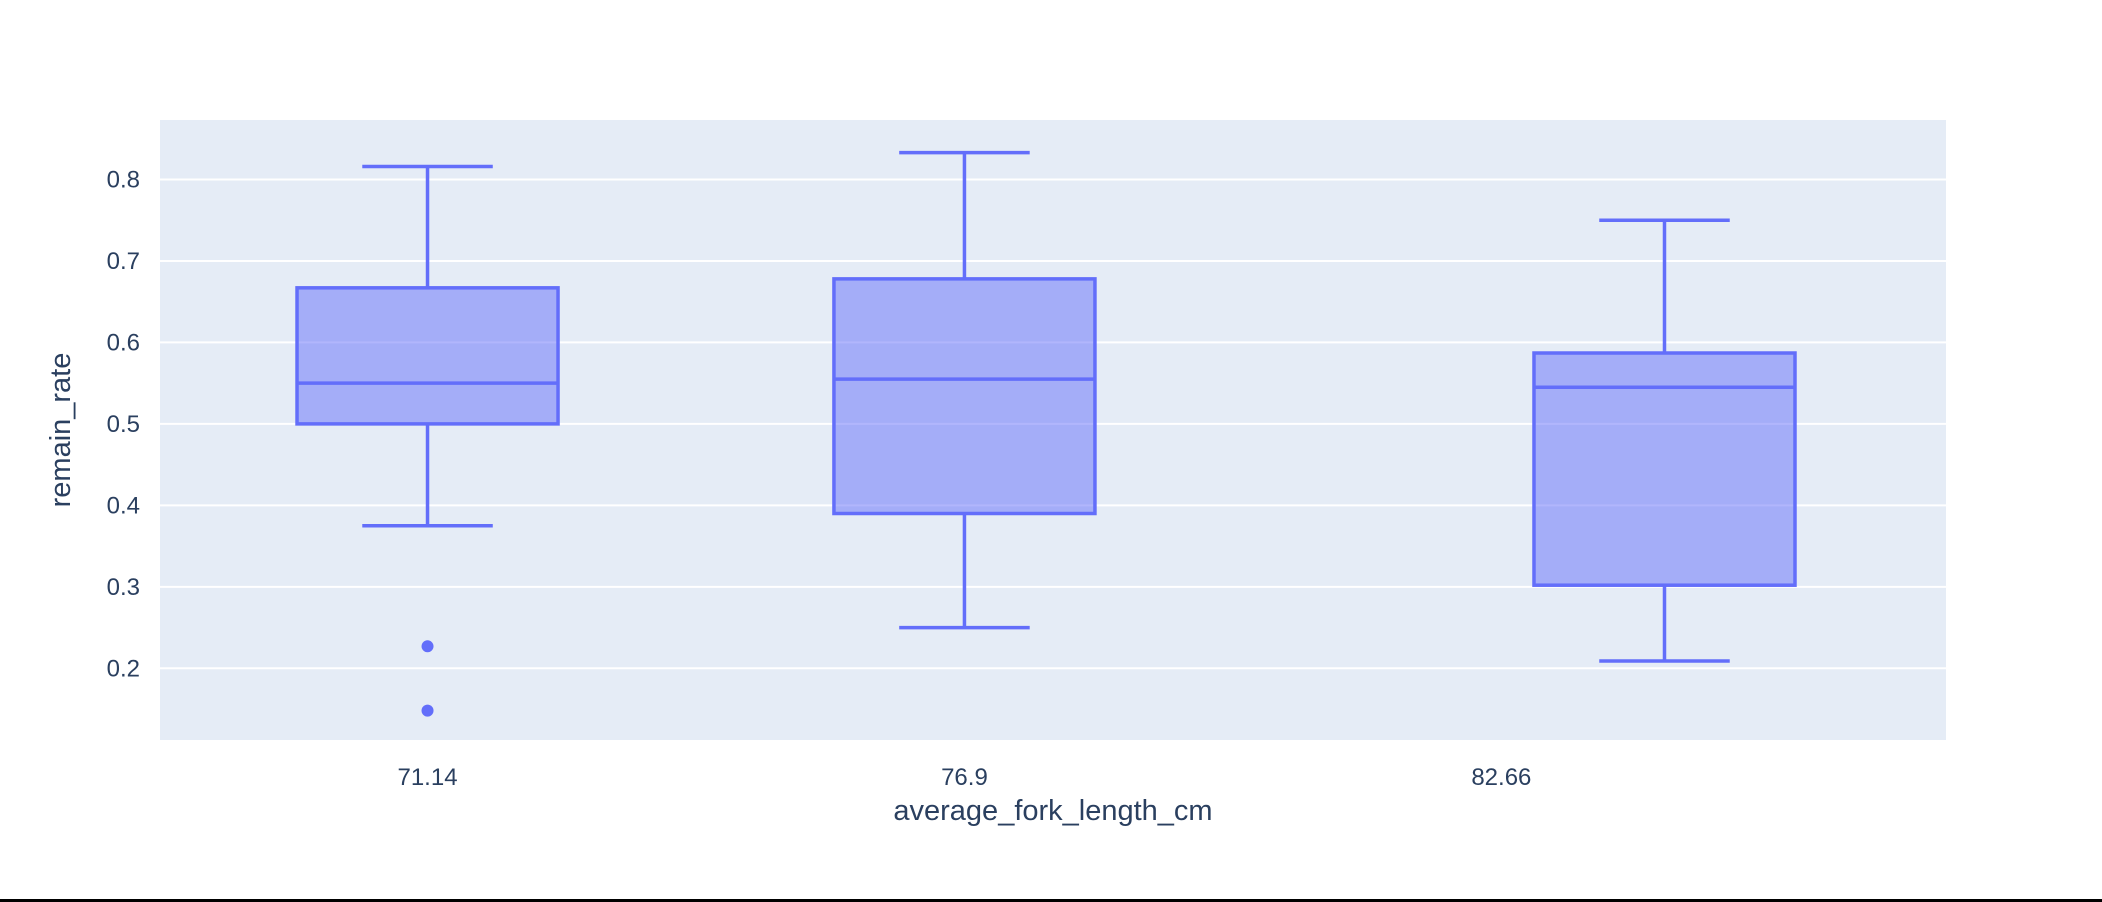 This screenshot has height=902, width=2102. What do you see at coordinates (1052, 811) in the screenshot?
I see `x-axis-title: average_fork_length_cm` at bounding box center [1052, 811].